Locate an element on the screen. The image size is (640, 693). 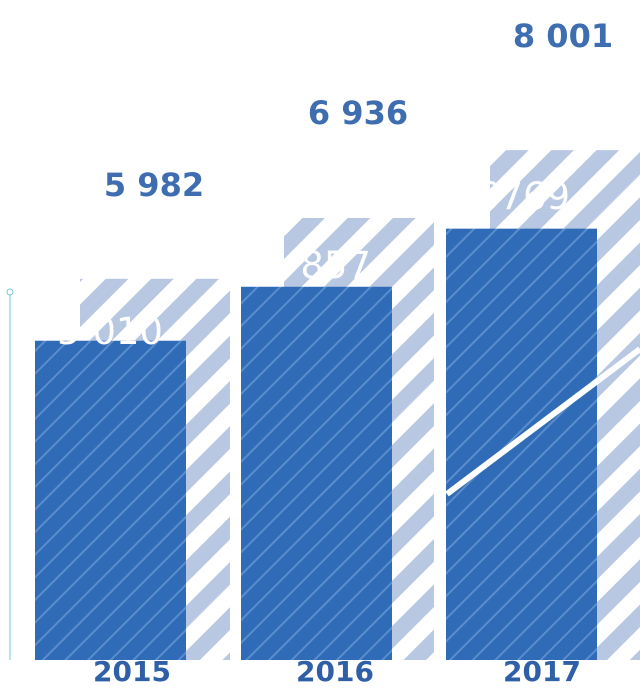
front-bar-label-2016: 5 857 is located at coordinates (318, 265).